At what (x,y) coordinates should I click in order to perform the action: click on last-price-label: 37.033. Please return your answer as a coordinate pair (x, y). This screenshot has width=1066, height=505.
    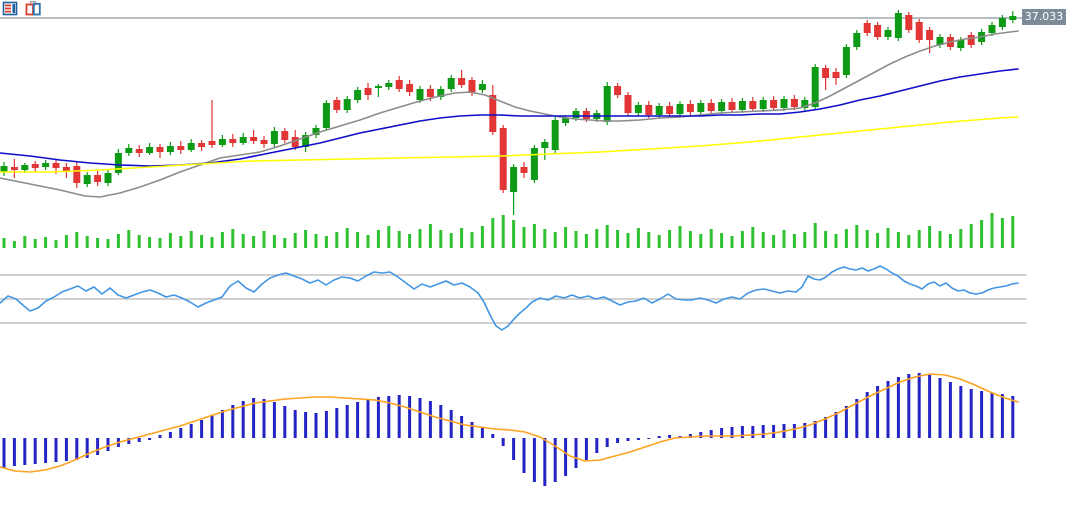
    Looking at the image, I should click on (1044, 17).